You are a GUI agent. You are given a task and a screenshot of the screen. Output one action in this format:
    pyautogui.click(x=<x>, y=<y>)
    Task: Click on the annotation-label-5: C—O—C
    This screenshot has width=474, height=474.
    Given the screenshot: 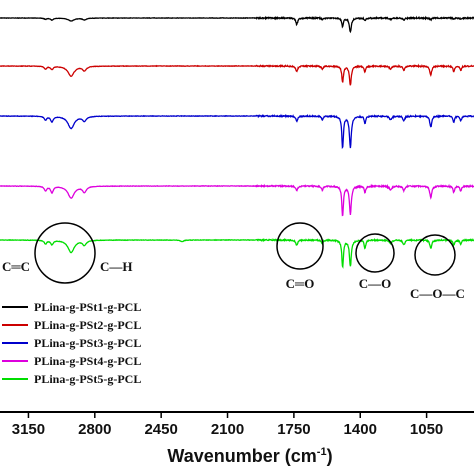 What is the action you would take?
    pyautogui.click(x=437, y=293)
    